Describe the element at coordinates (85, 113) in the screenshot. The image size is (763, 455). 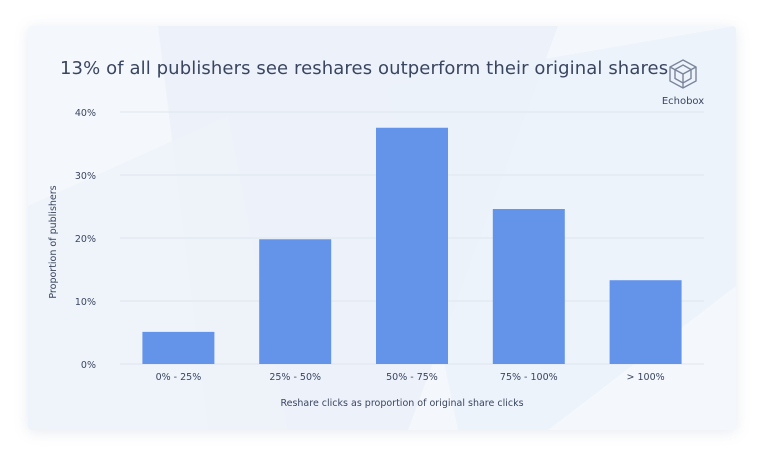
I see `y-tick-label: 40%` at that location.